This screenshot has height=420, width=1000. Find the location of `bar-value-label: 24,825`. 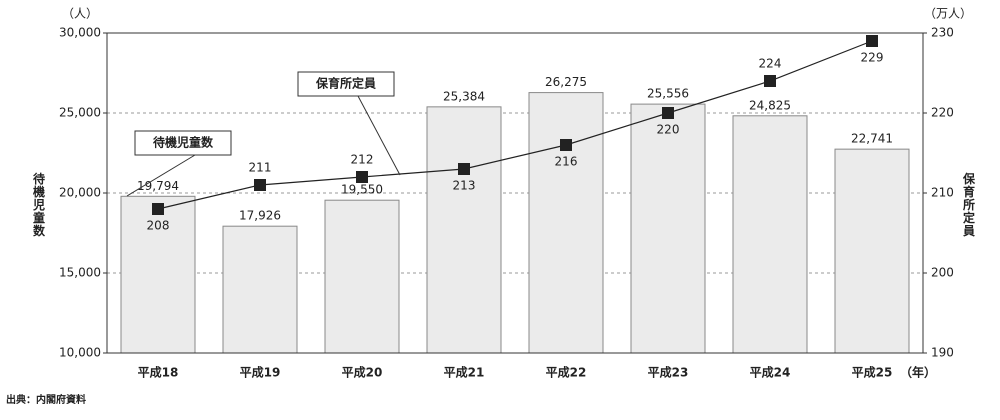

bar-value-label: 24,825 is located at coordinates (770, 105).